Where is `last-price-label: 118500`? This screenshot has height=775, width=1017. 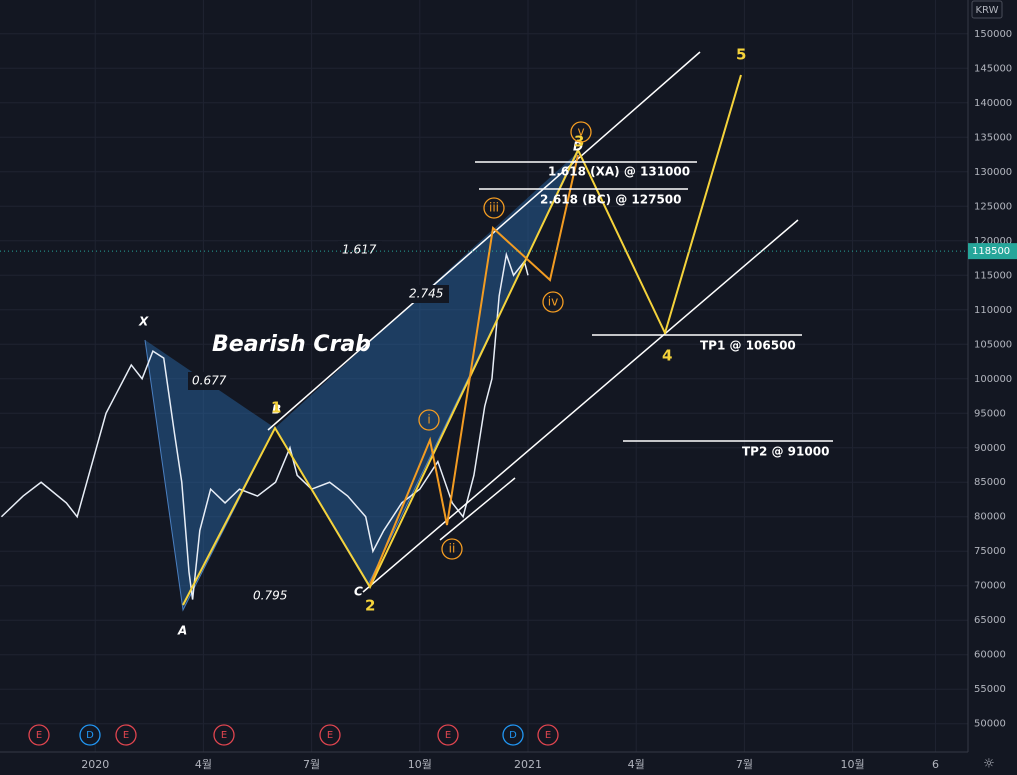
last-price-label: 118500 is located at coordinates (991, 251).